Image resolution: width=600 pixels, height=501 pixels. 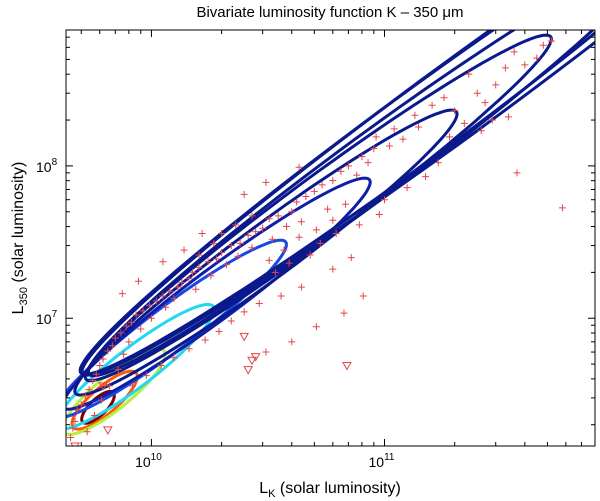 What do you see at coordinates (47, 318) in the screenshot?
I see `y-tick-label: 107` at bounding box center [47, 318].